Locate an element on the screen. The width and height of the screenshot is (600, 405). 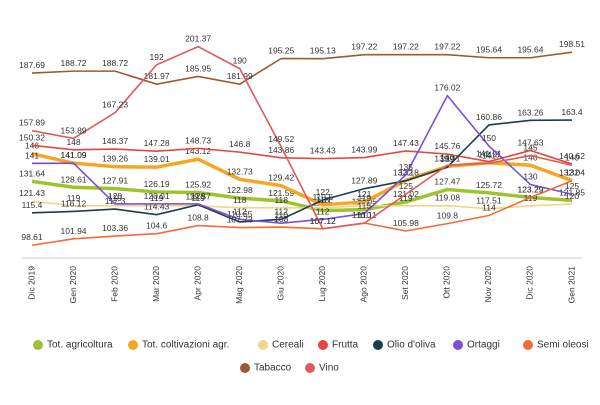
data-label: 101.94 is located at coordinates (74, 231).